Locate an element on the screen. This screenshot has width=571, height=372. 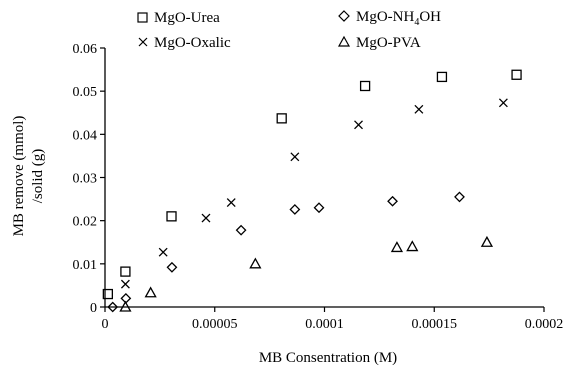
x-tick-label: 0.00005 is located at coordinates (215, 324).